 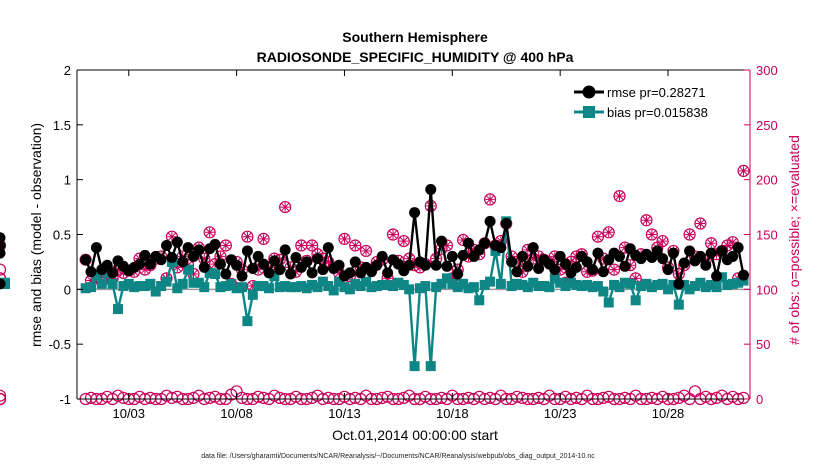 I want to click on legend: rmse pr=0.28271 bias pr=0.015838, so click(x=657, y=100).